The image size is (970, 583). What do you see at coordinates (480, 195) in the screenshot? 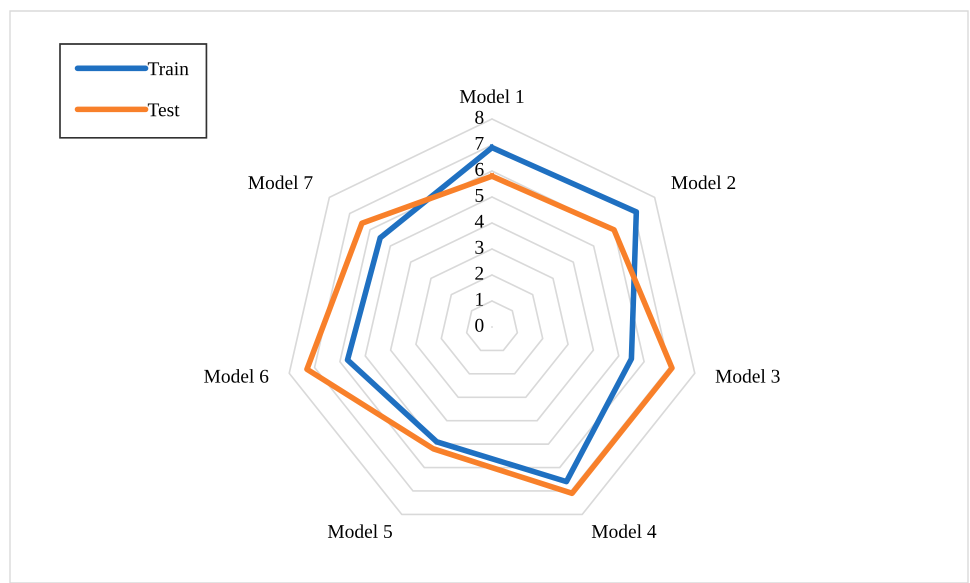
I see `y-tick-label: 5` at bounding box center [480, 195].